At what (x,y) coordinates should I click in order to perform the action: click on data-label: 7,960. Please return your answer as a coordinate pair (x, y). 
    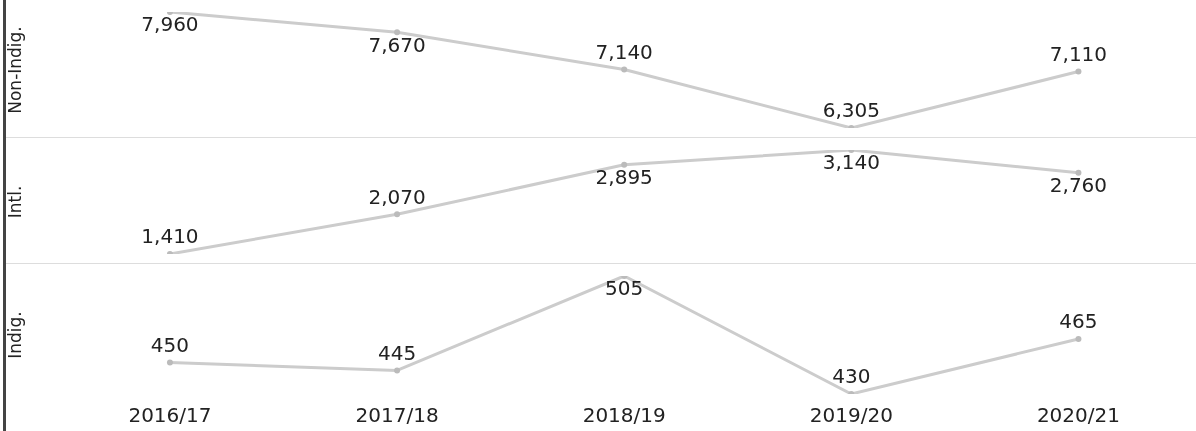
    Looking at the image, I should click on (170, 24).